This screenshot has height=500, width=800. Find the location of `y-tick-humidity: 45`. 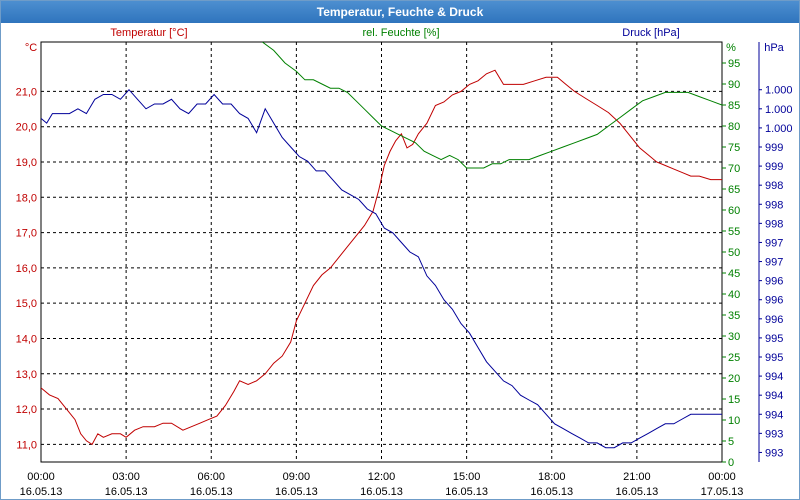

y-tick-humidity: 45 is located at coordinates (734, 274).